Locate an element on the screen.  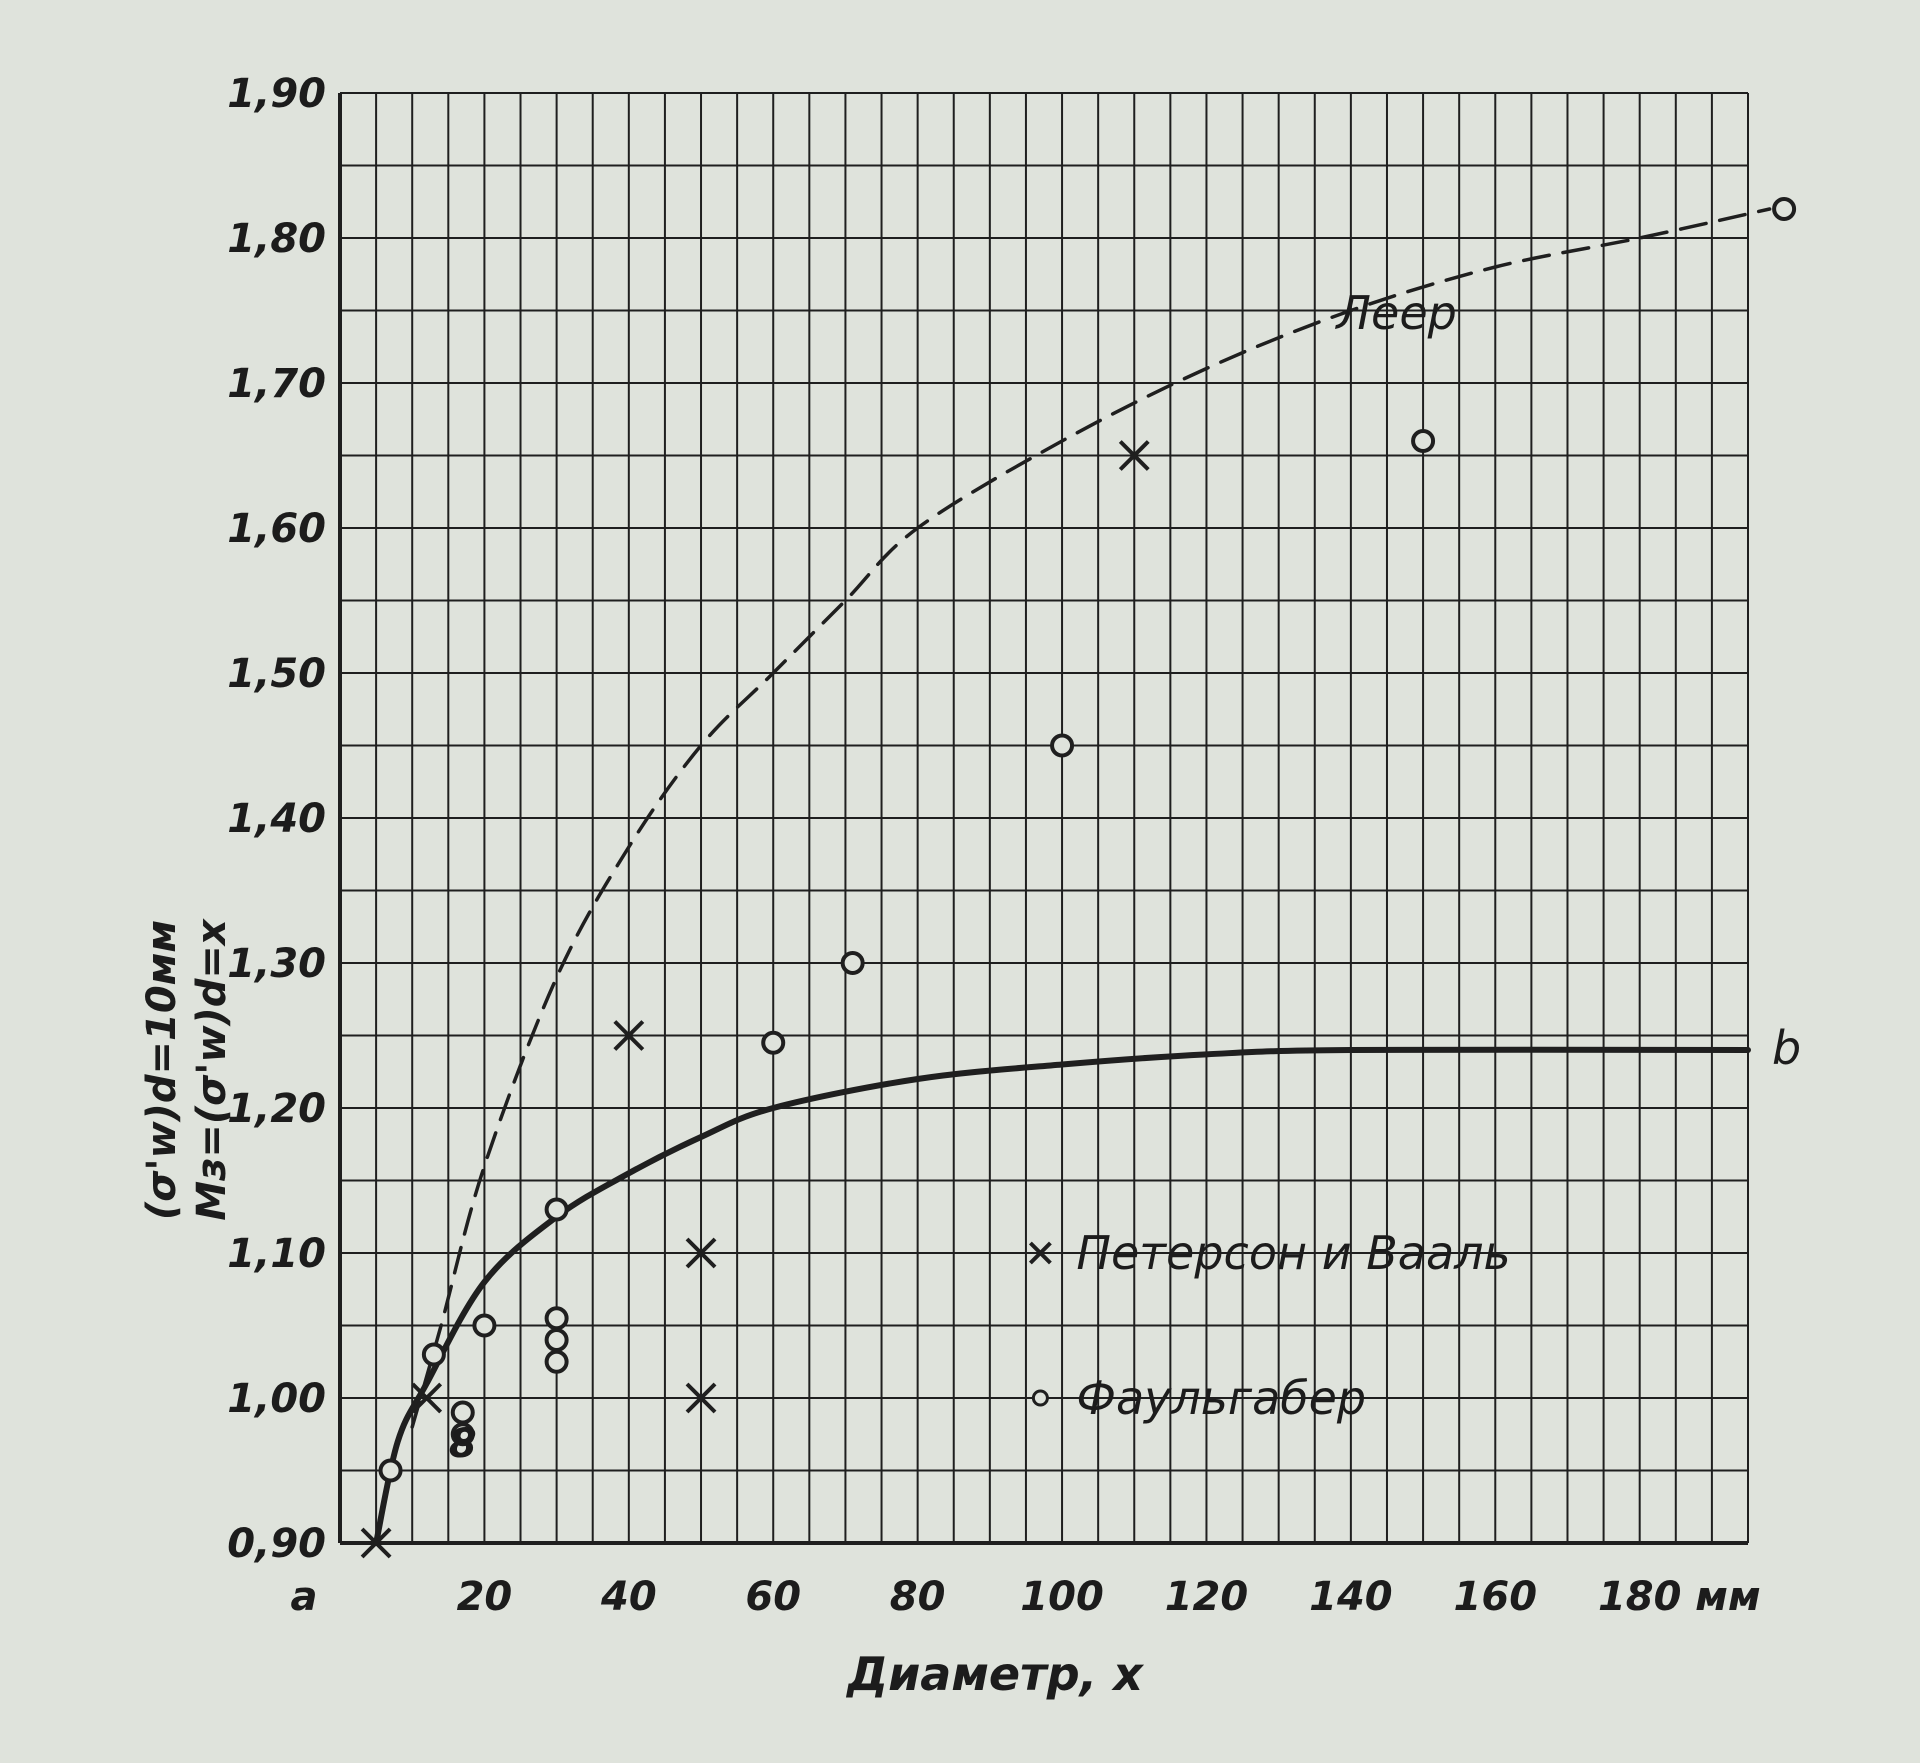
x-tick-label: 160 is located at coordinates (1496, 1597).